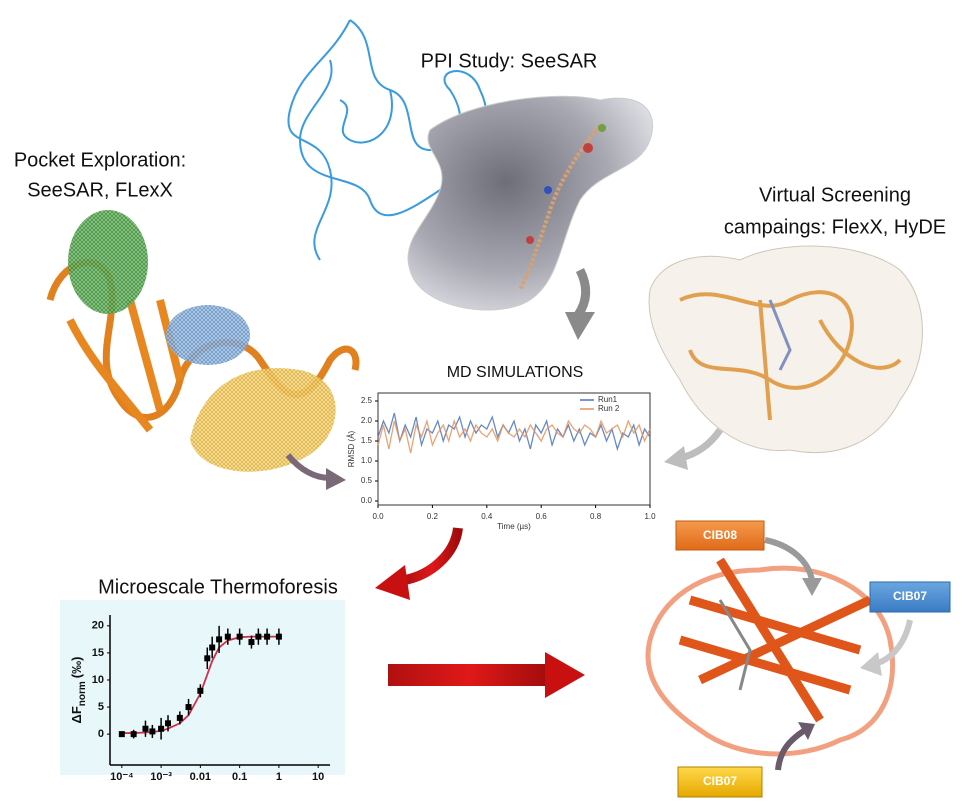  I want to click on mst-title: Microescale Thermoforesis, so click(218, 587).